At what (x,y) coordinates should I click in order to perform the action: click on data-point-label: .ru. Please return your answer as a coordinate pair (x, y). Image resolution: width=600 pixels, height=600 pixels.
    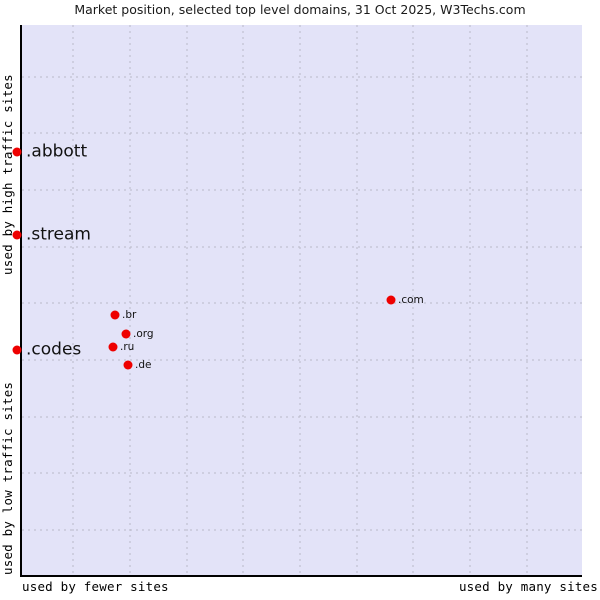
    Looking at the image, I should click on (127, 346).